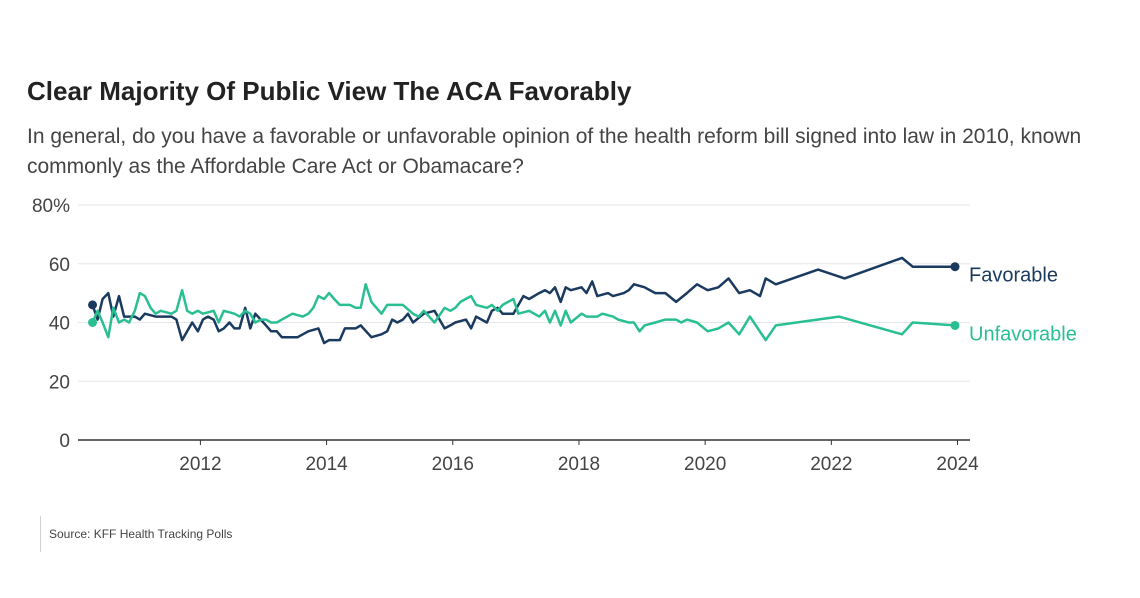  I want to click on x-tick-label: 2020, so click(705, 464).